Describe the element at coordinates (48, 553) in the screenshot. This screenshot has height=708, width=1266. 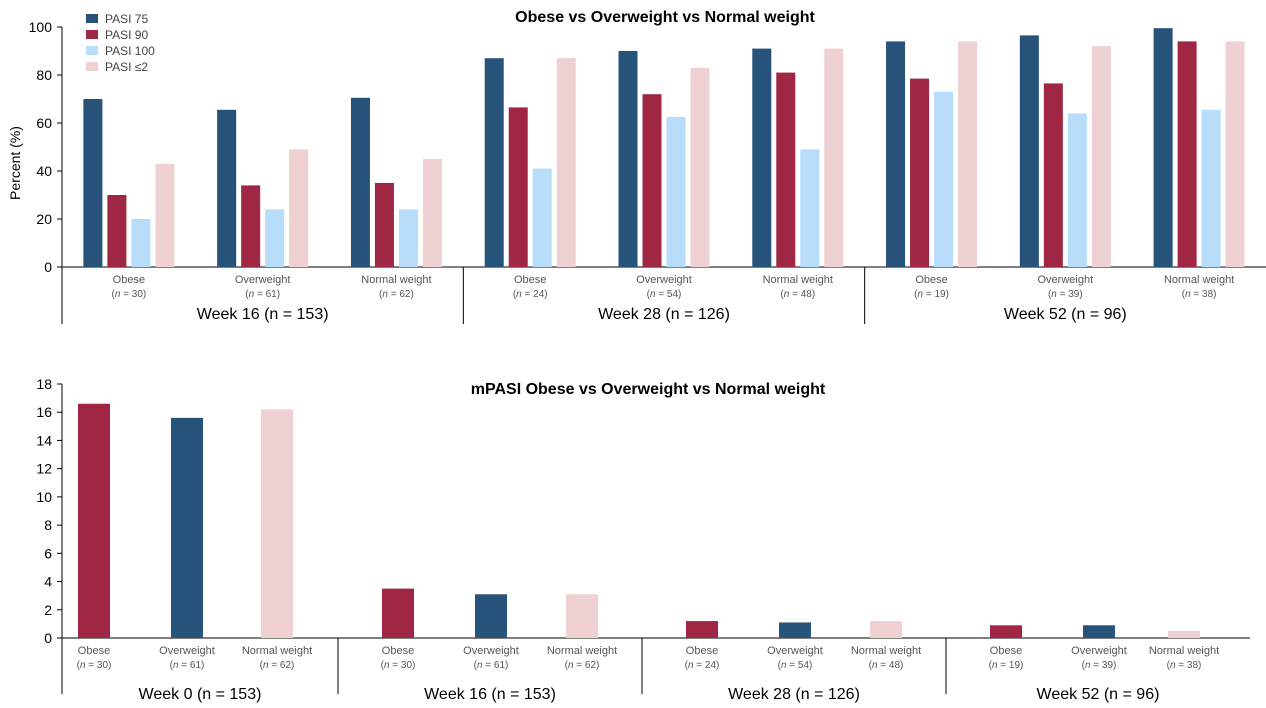
I see `bottom-y-tick-label: 6` at that location.